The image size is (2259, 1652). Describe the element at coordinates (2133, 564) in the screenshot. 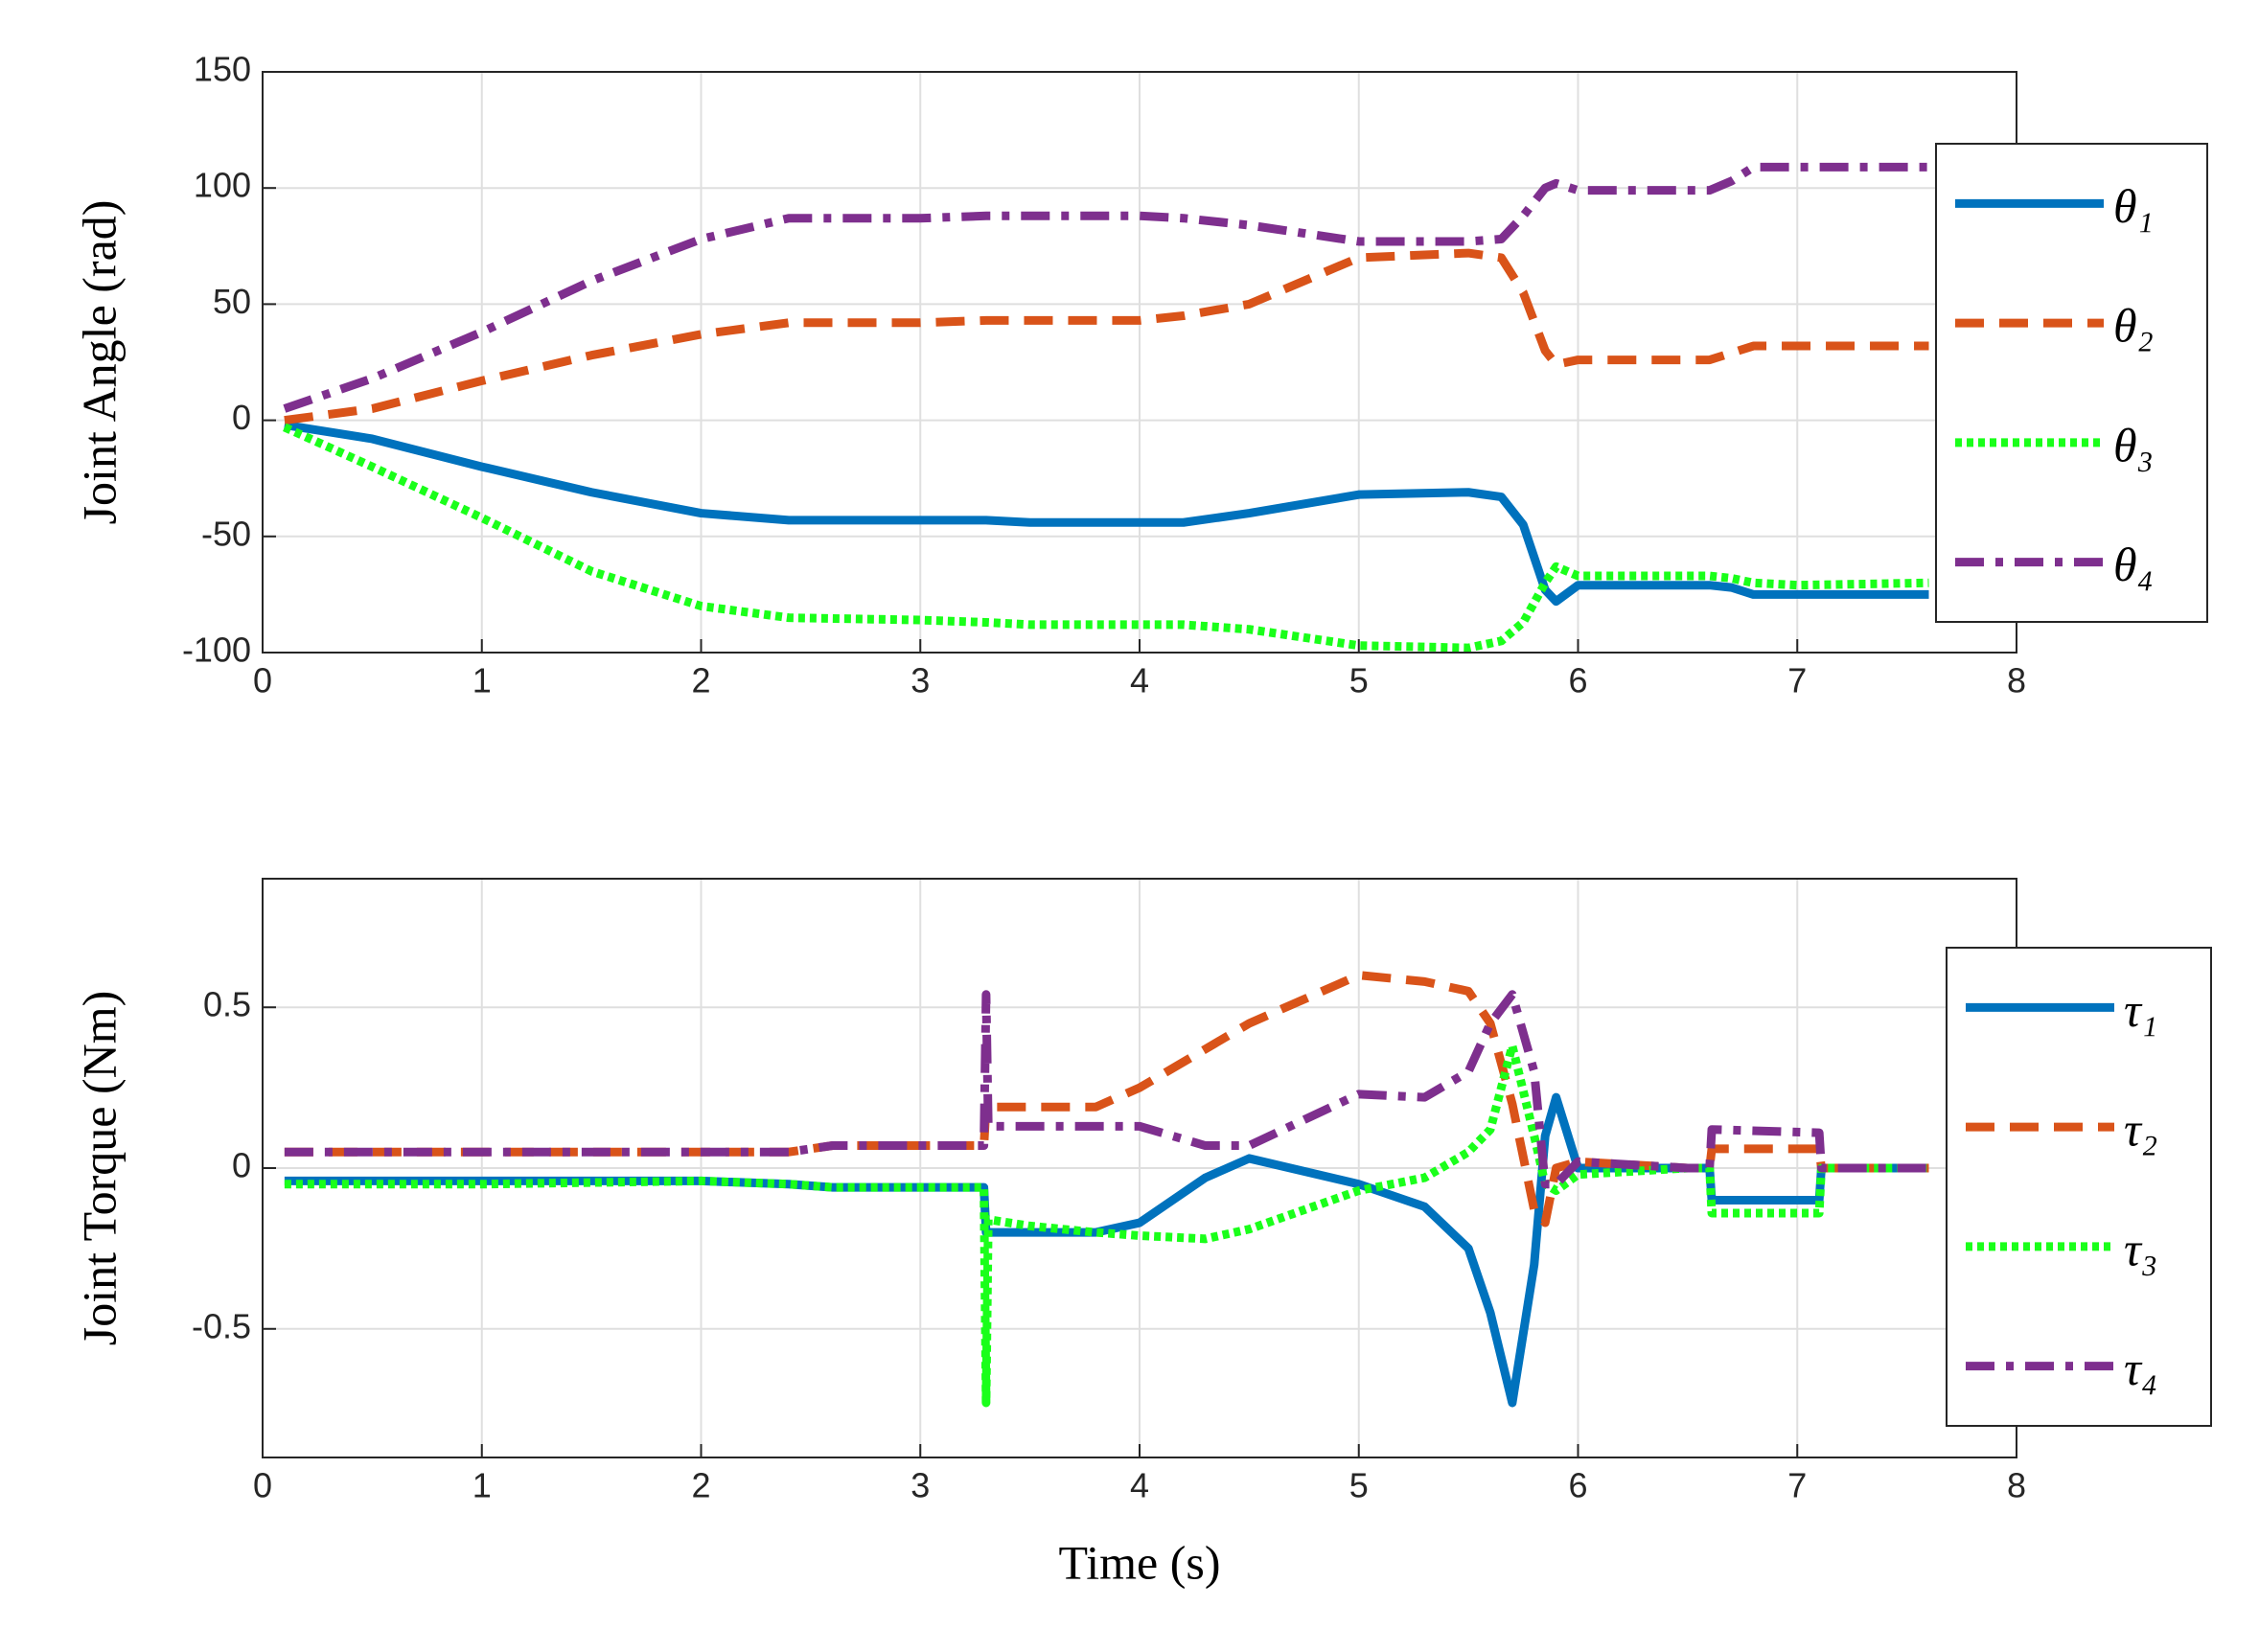

I see `legend-label: θ₄` at that location.